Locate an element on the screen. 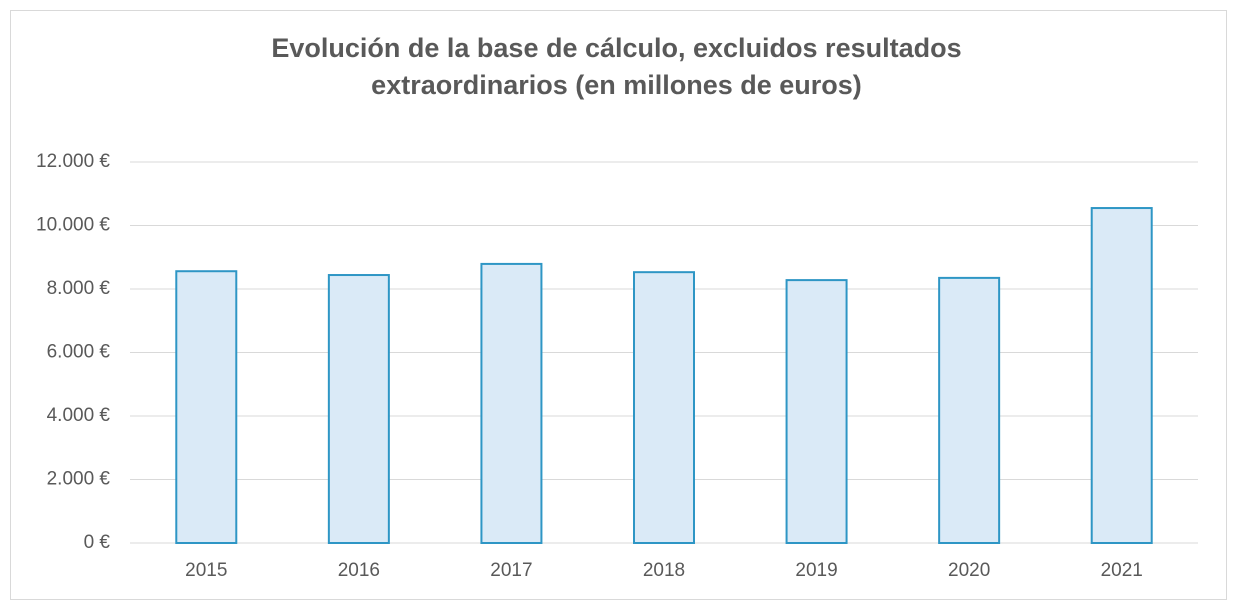 This screenshot has width=1237, height=613. x-tick-label: 2019 is located at coordinates (816, 570).